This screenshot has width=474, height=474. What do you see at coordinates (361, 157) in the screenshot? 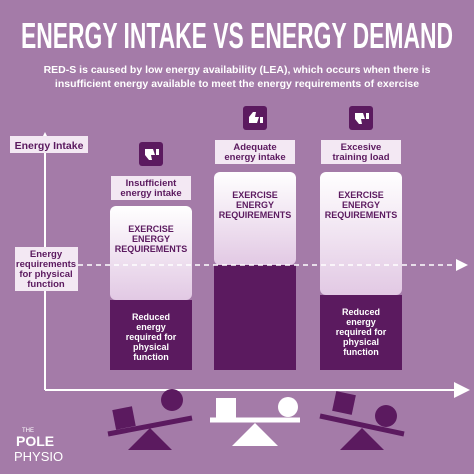
I see `column-label: training load` at bounding box center [361, 157].